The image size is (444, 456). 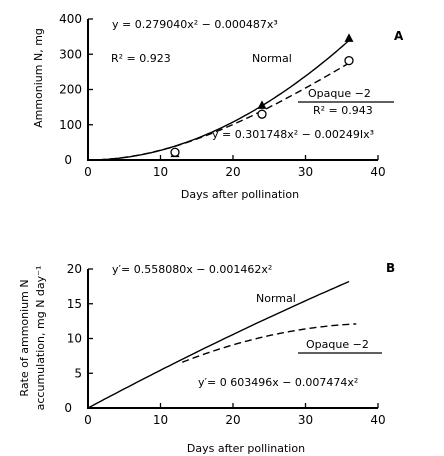 What do you see at coordinates (141, 58) in the screenshot?
I see `panel-a-normal-r2: R² = 0.923` at bounding box center [141, 58].